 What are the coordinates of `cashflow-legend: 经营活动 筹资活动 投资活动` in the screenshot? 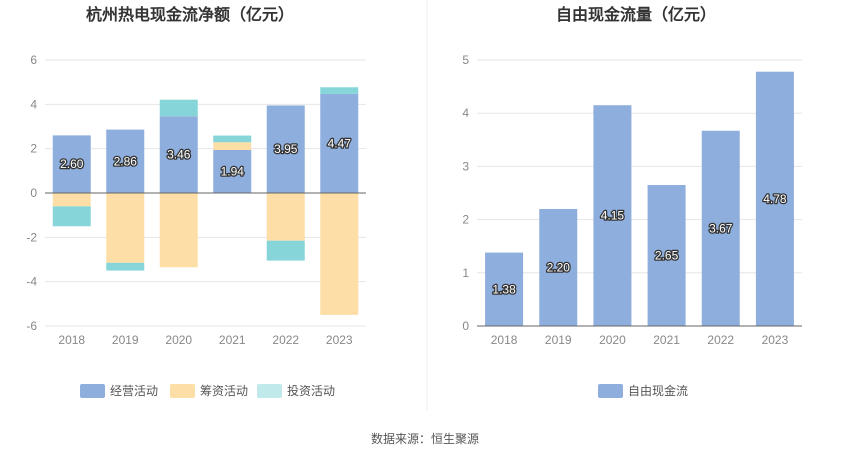 It's located at (207, 390).